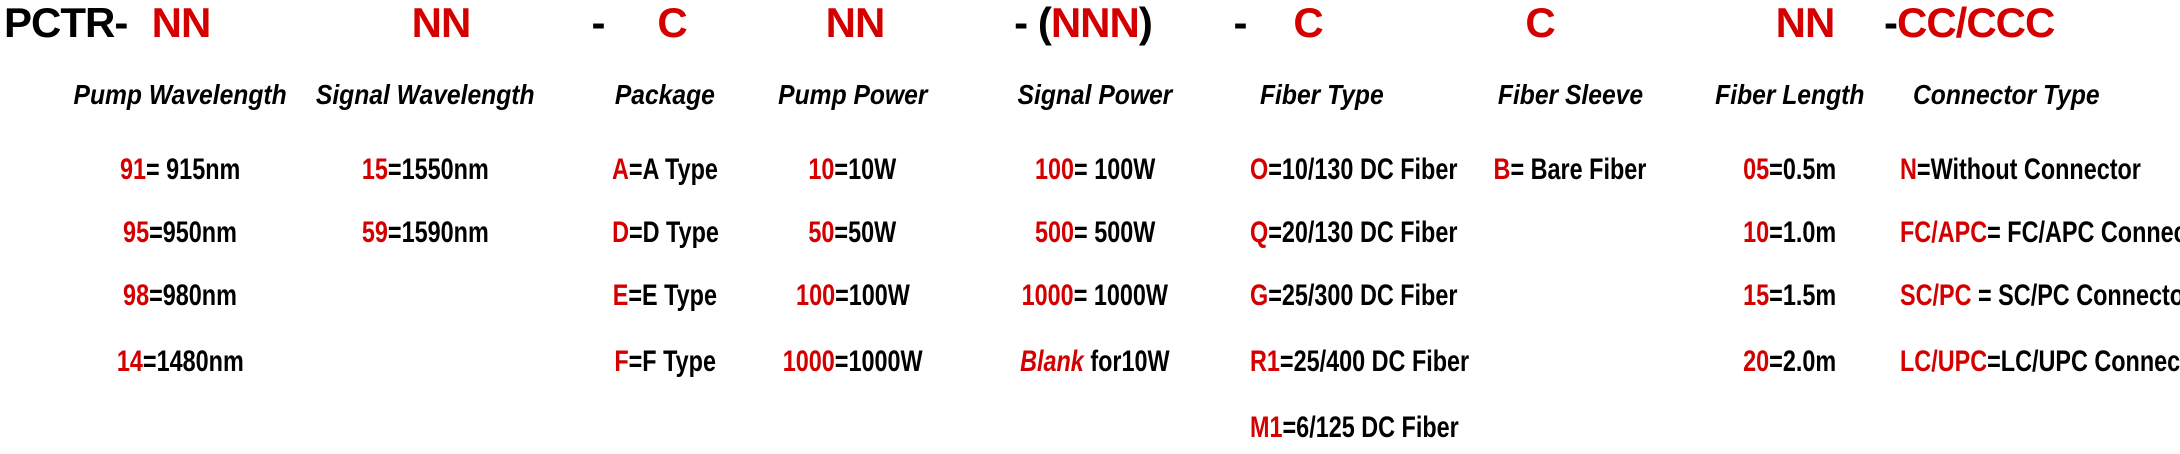 The width and height of the screenshot is (2180, 454). I want to click on code-connector-group: -CC/CCC, so click(1969, 23).